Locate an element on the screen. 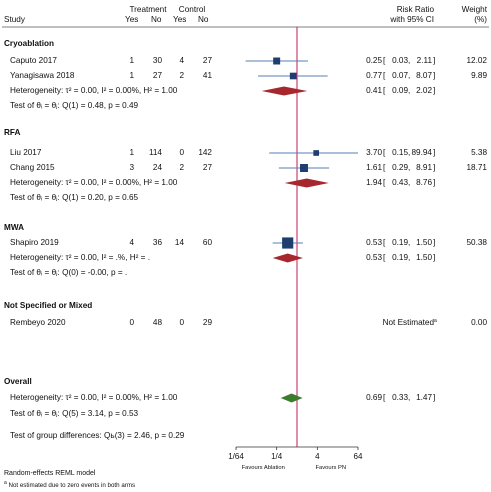  treatment-column-header: Treatment is located at coordinates (148, 9).